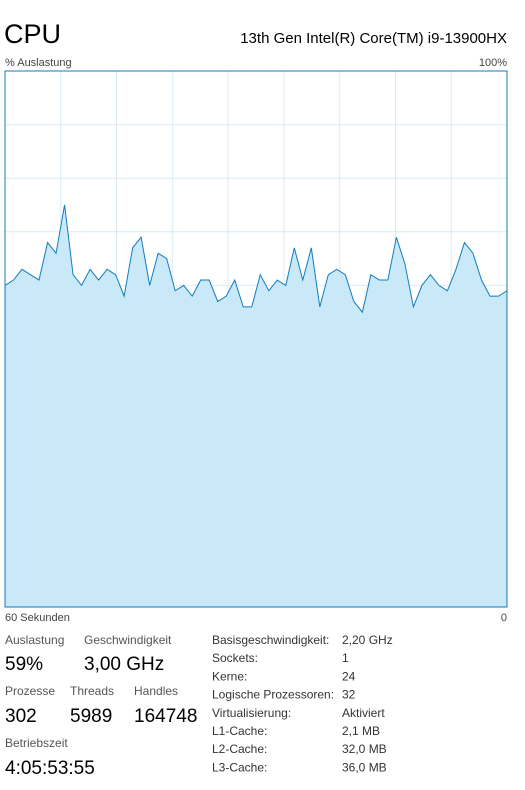 This screenshot has height=790, width=525. What do you see at coordinates (373, 38) in the screenshot?
I see `processor-name: 13th Gen Intel(R) Core(TM) i9-13900HX` at bounding box center [373, 38].